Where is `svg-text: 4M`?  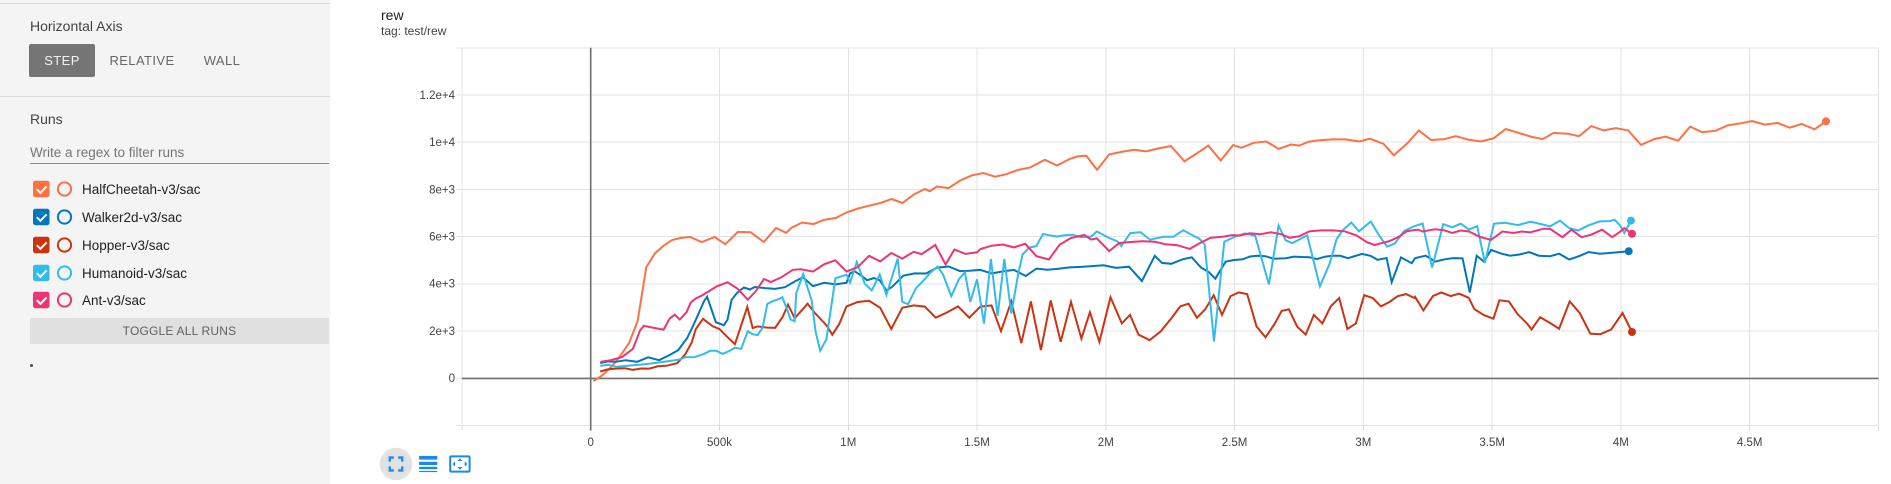
svg-text: 4M is located at coordinates (1621, 443).